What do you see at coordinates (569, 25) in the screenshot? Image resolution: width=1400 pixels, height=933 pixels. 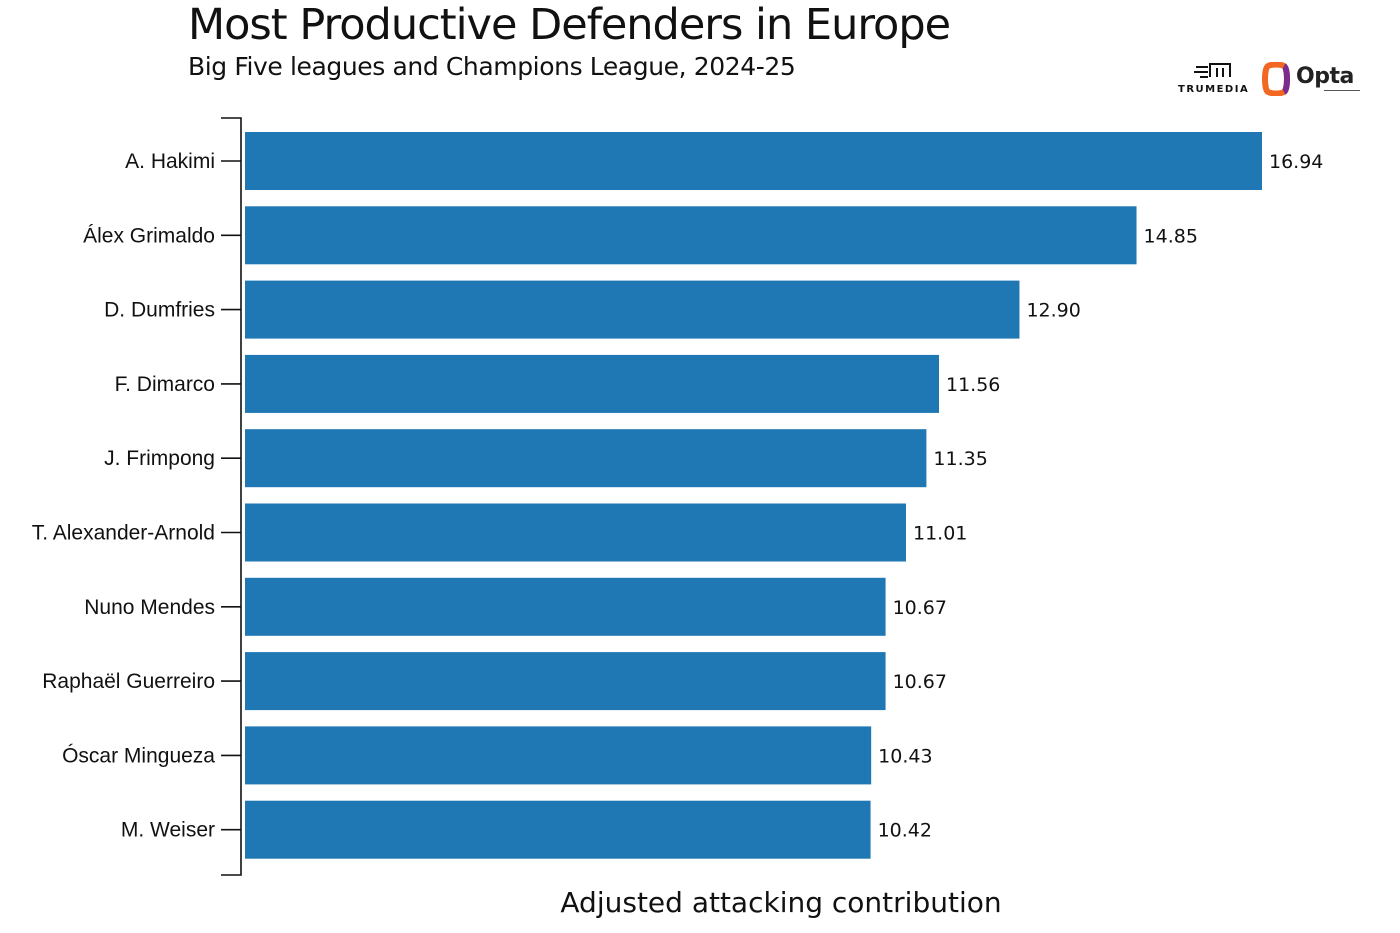 I see `chart-title: Most Productive Defenders in Europe` at bounding box center [569, 25].